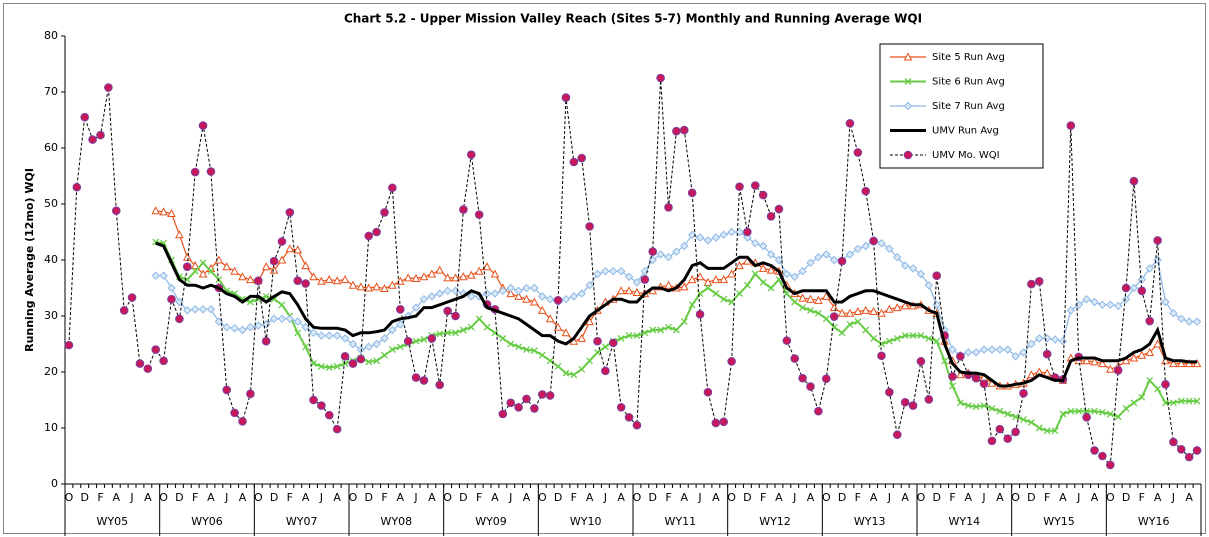 This screenshot has width=1209, height=537. Describe the element at coordinates (966, 155) in the screenshot. I see `legend-label: UMV Mo. WQI` at that location.